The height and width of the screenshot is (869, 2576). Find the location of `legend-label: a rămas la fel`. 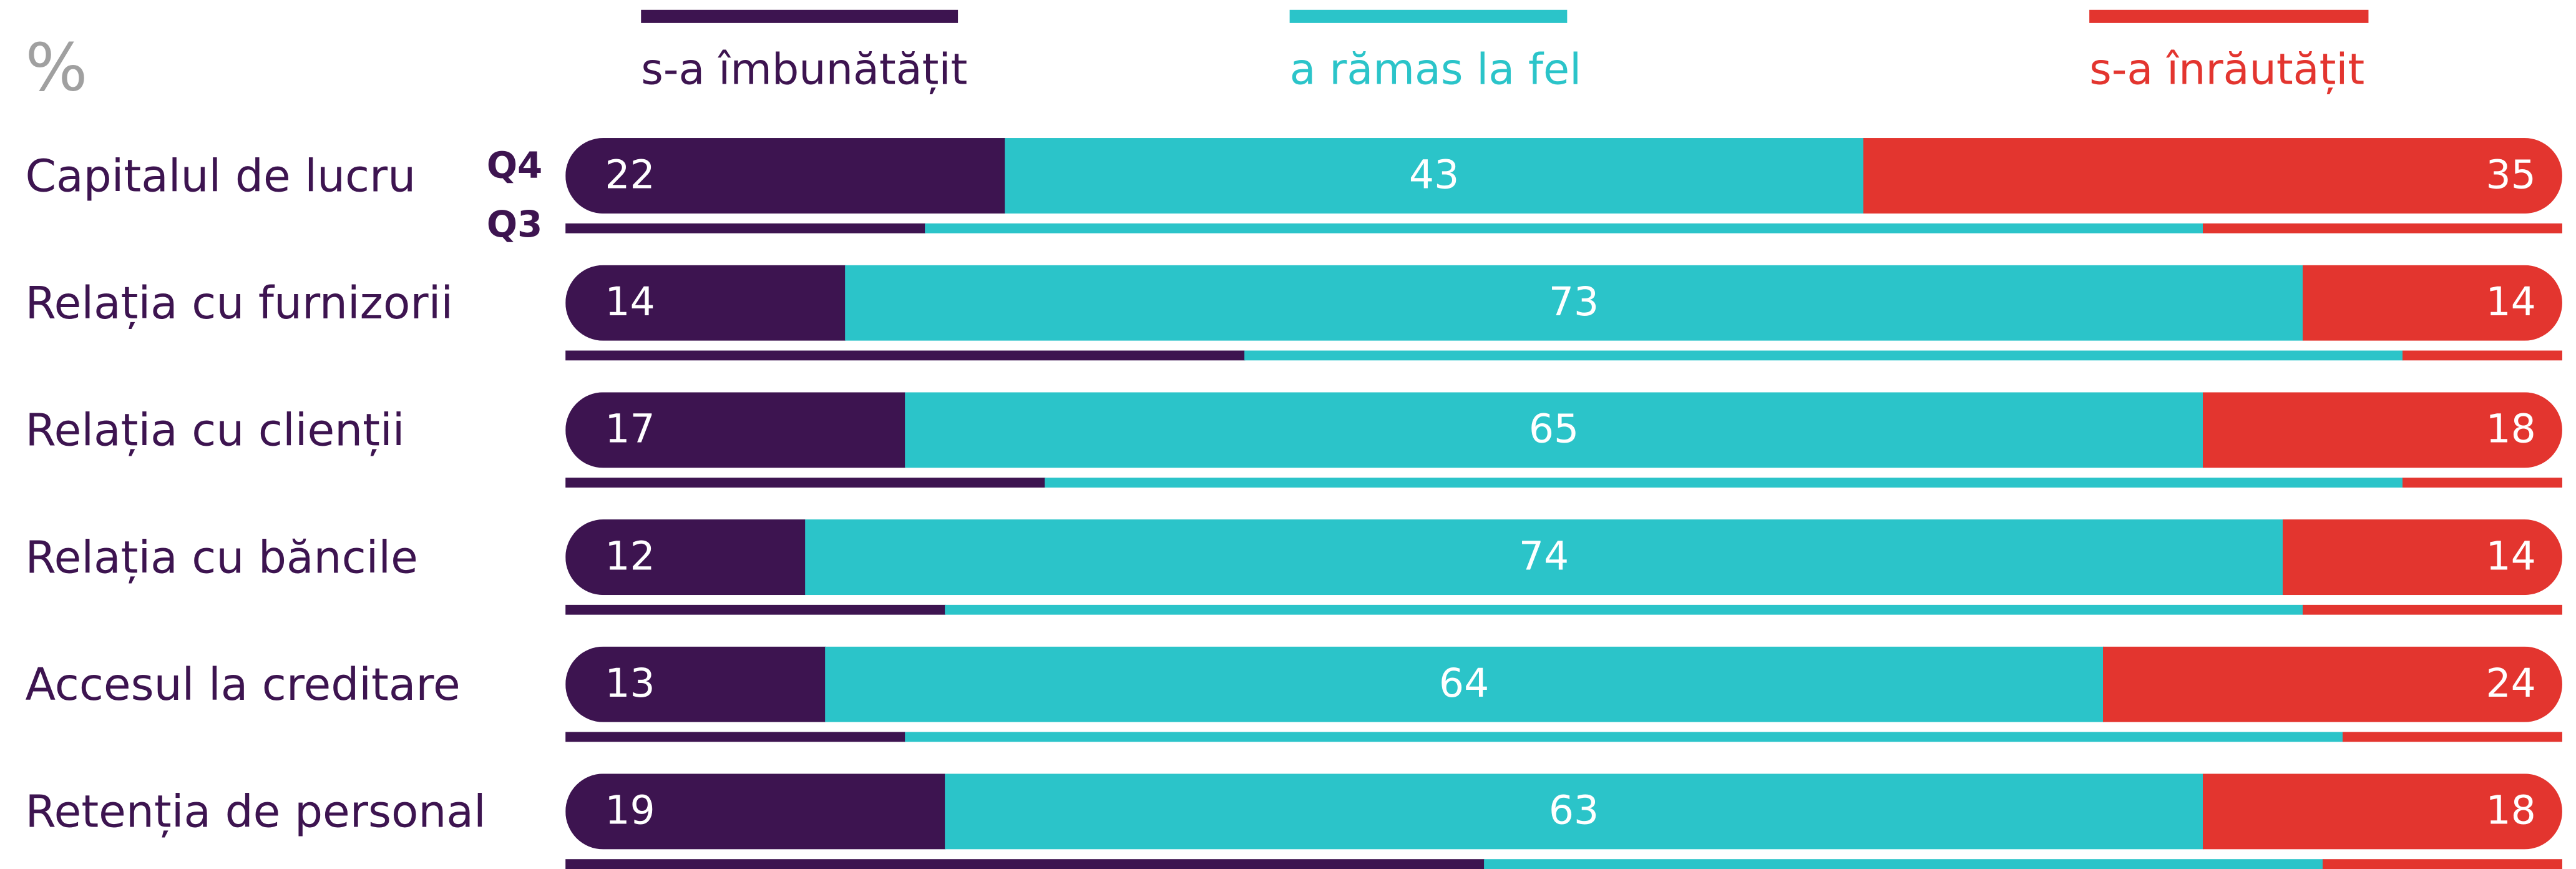

legend-label: a rămas la fel is located at coordinates (1436, 69).